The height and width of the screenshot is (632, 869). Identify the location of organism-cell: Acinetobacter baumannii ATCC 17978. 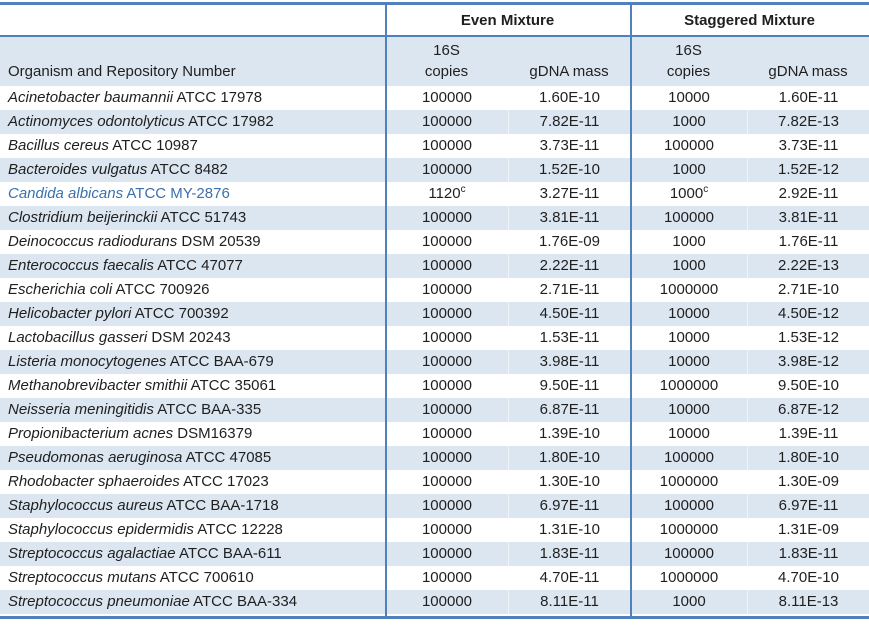
(192, 98).